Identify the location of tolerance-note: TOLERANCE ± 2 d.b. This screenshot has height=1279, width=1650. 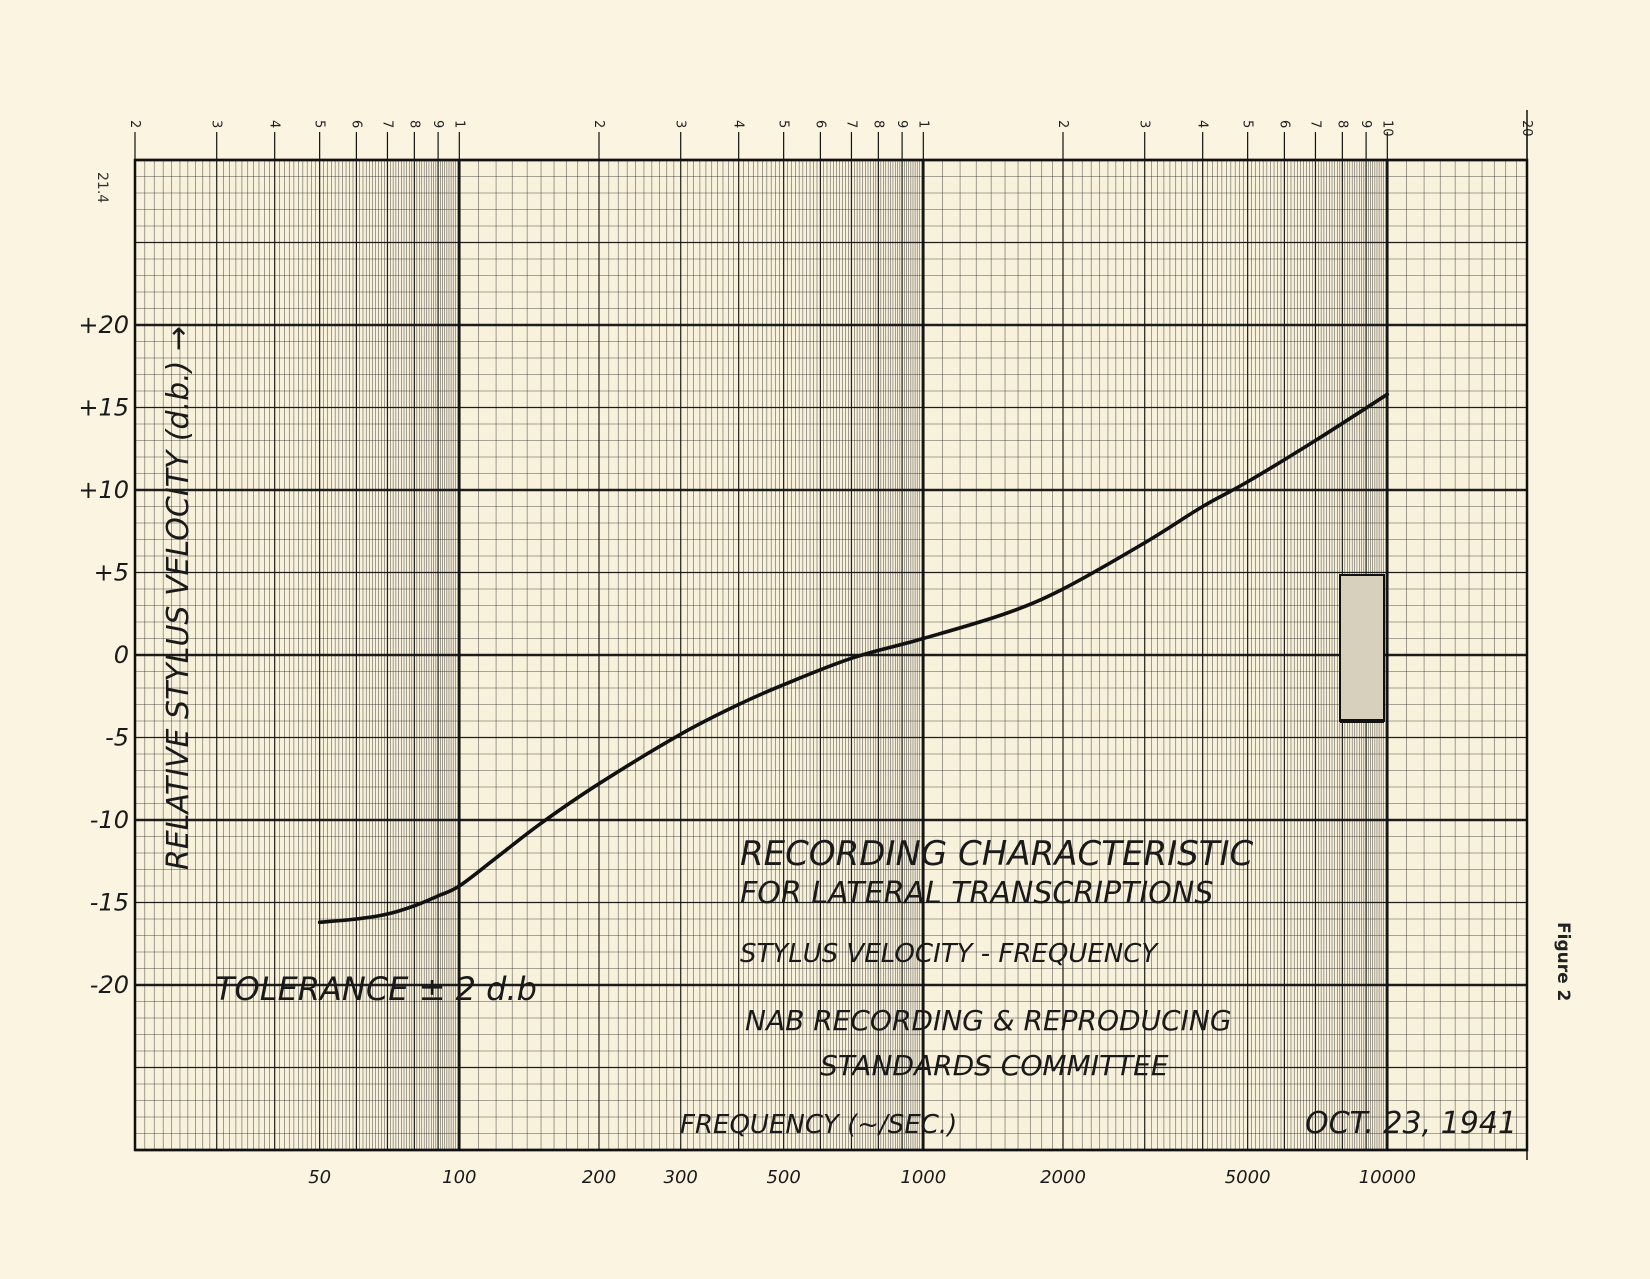
(376, 989).